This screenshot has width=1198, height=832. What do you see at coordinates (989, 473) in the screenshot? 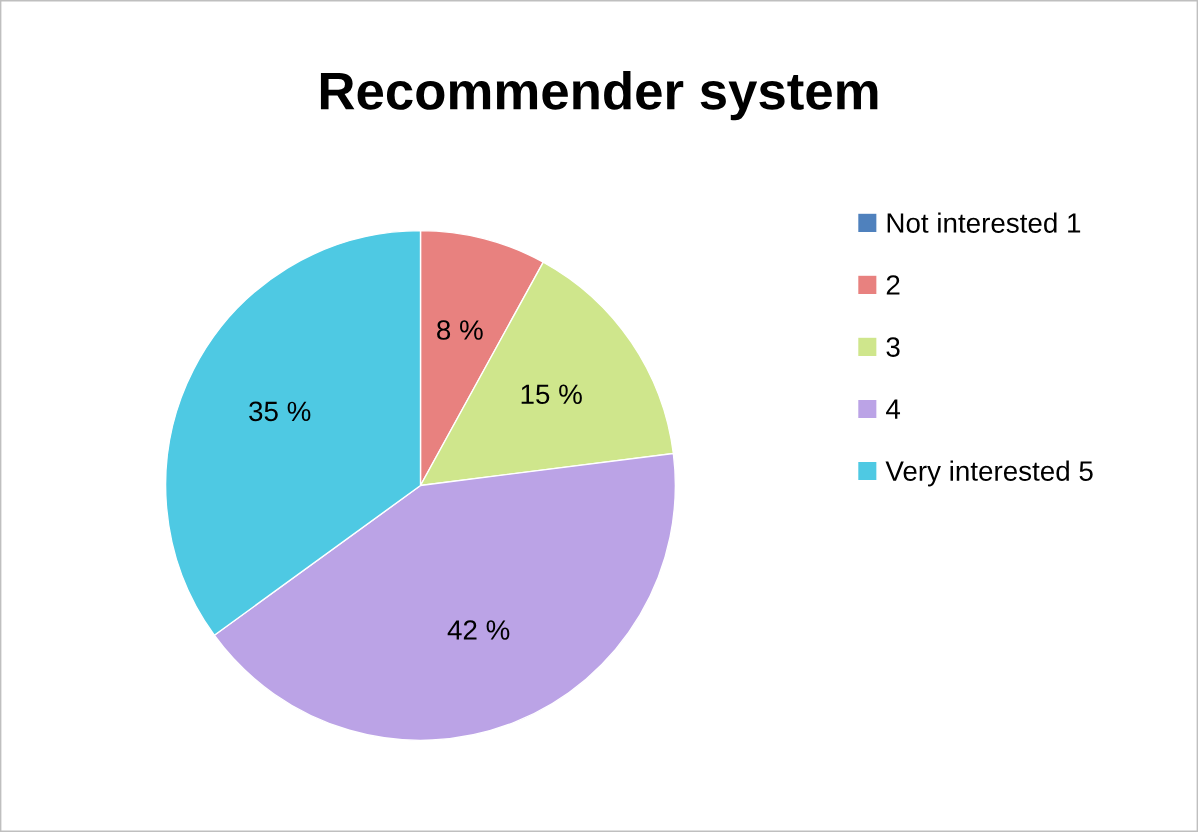
I see `legend-label: Very interested 5` at bounding box center [989, 473].